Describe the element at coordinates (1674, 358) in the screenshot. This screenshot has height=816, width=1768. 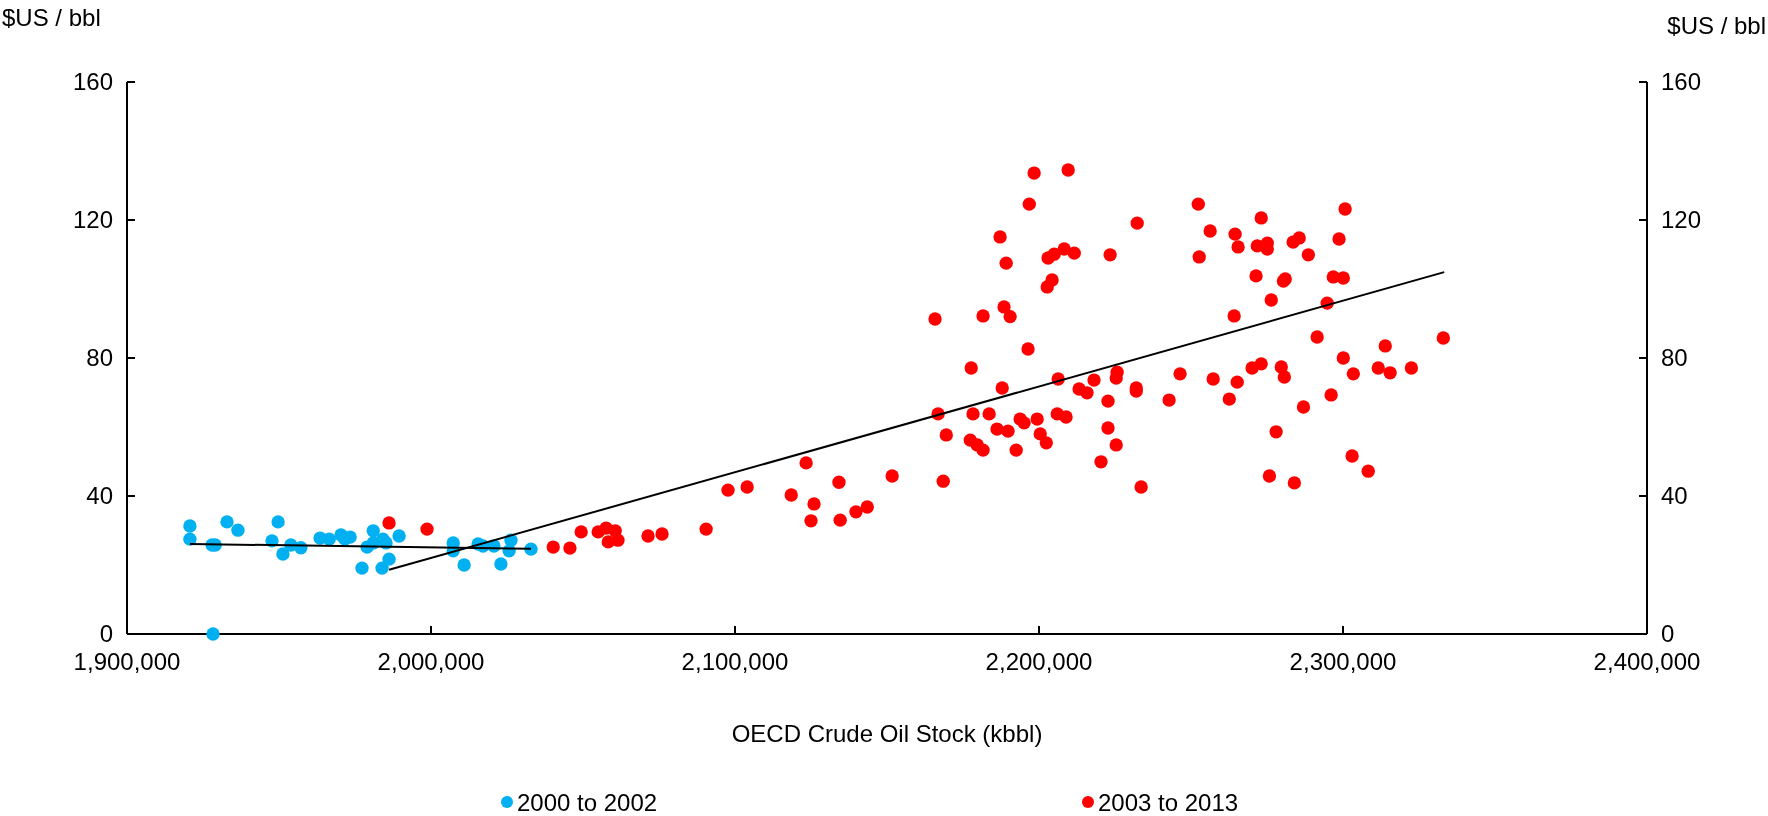
I see `y2-tick-label: 80` at that location.